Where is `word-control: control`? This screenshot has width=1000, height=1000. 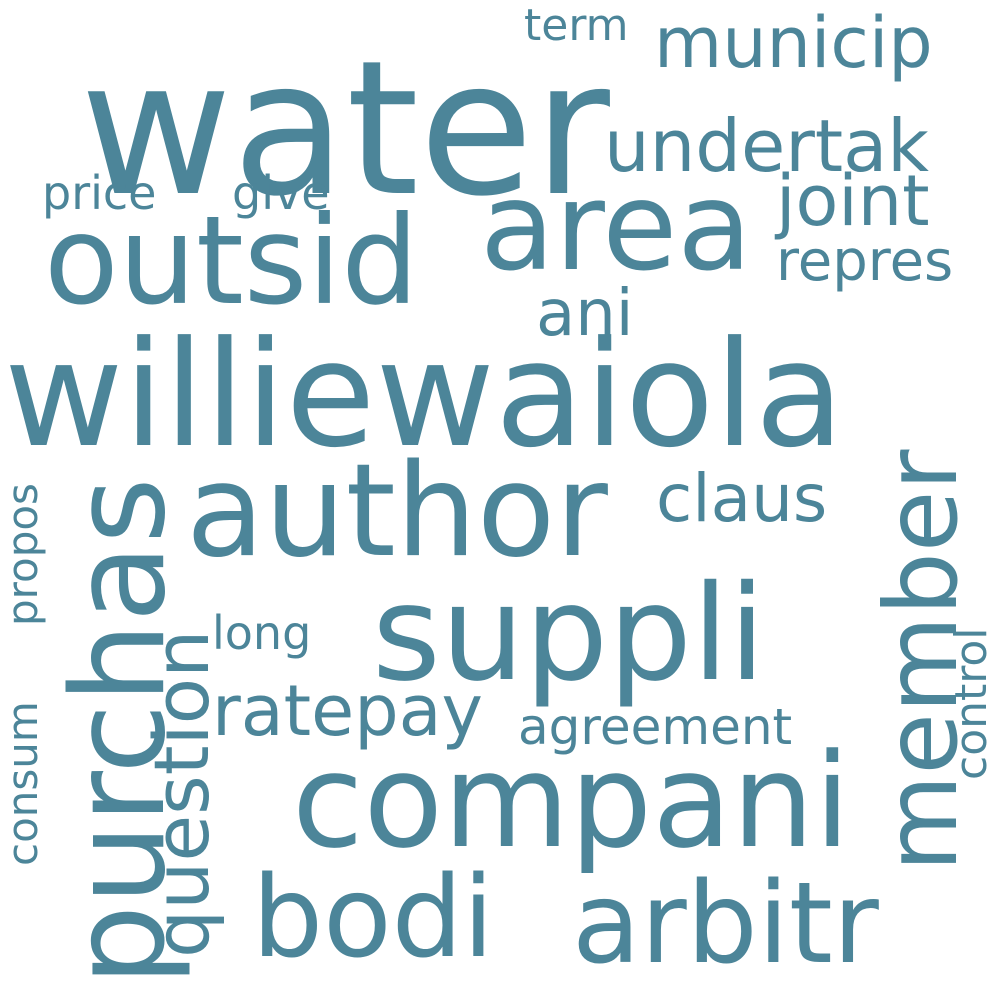 word-control: control is located at coordinates (971, 703).